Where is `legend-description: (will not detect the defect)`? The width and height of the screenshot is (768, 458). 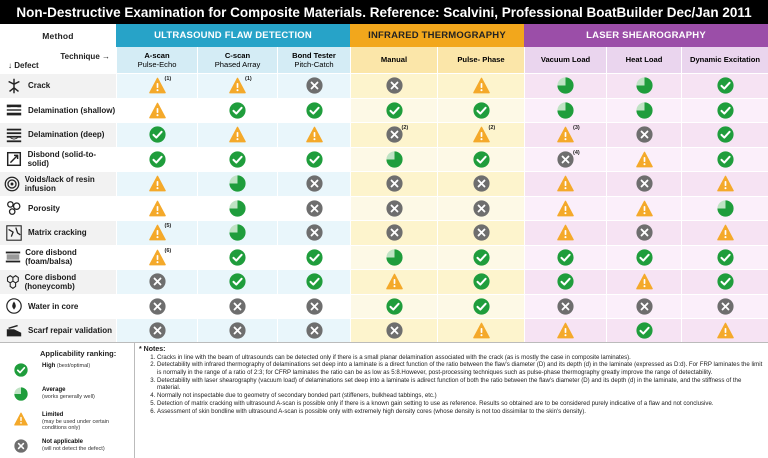 legend-description: (will not detect the defect) is located at coordinates (73, 448).